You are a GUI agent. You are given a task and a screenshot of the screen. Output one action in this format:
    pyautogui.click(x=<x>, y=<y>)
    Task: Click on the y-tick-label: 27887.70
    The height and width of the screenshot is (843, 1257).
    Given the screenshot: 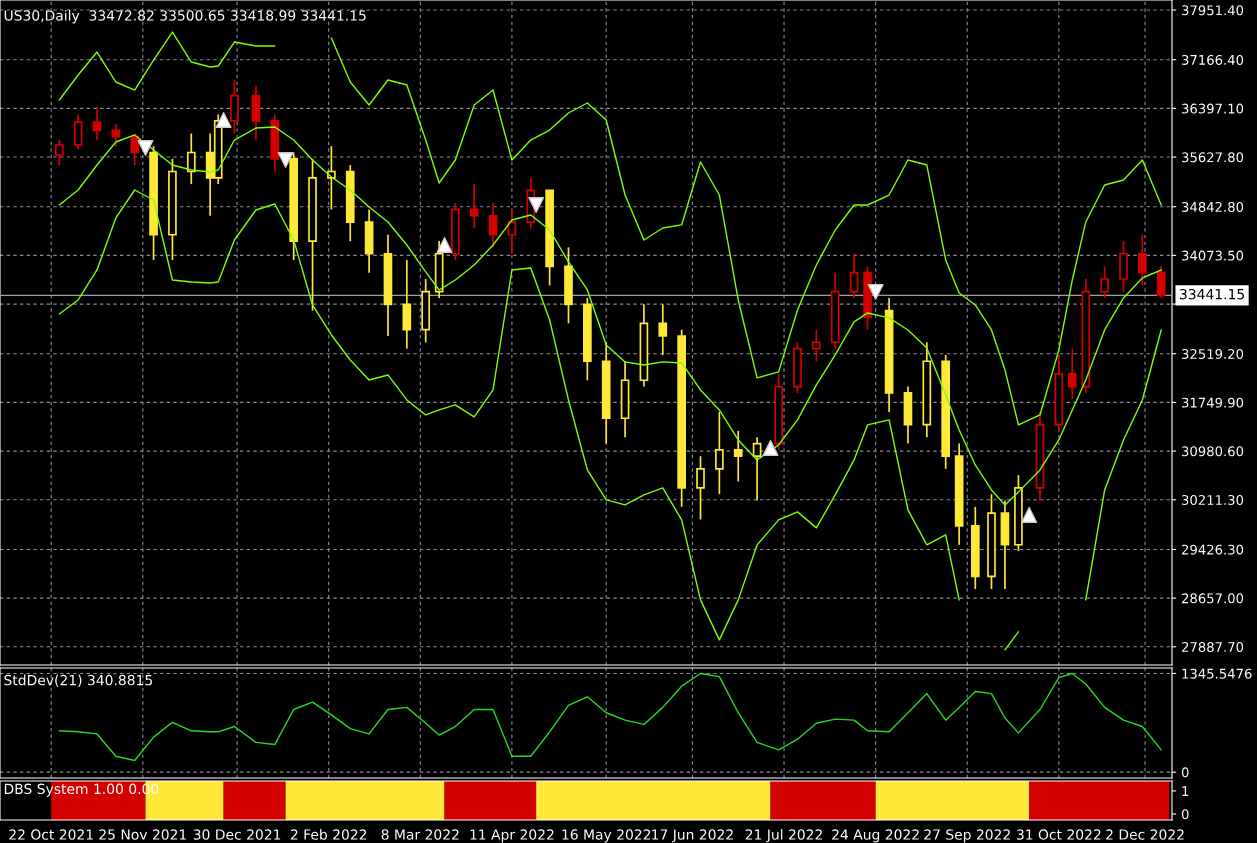 What is the action you would take?
    pyautogui.click(x=1212, y=647)
    